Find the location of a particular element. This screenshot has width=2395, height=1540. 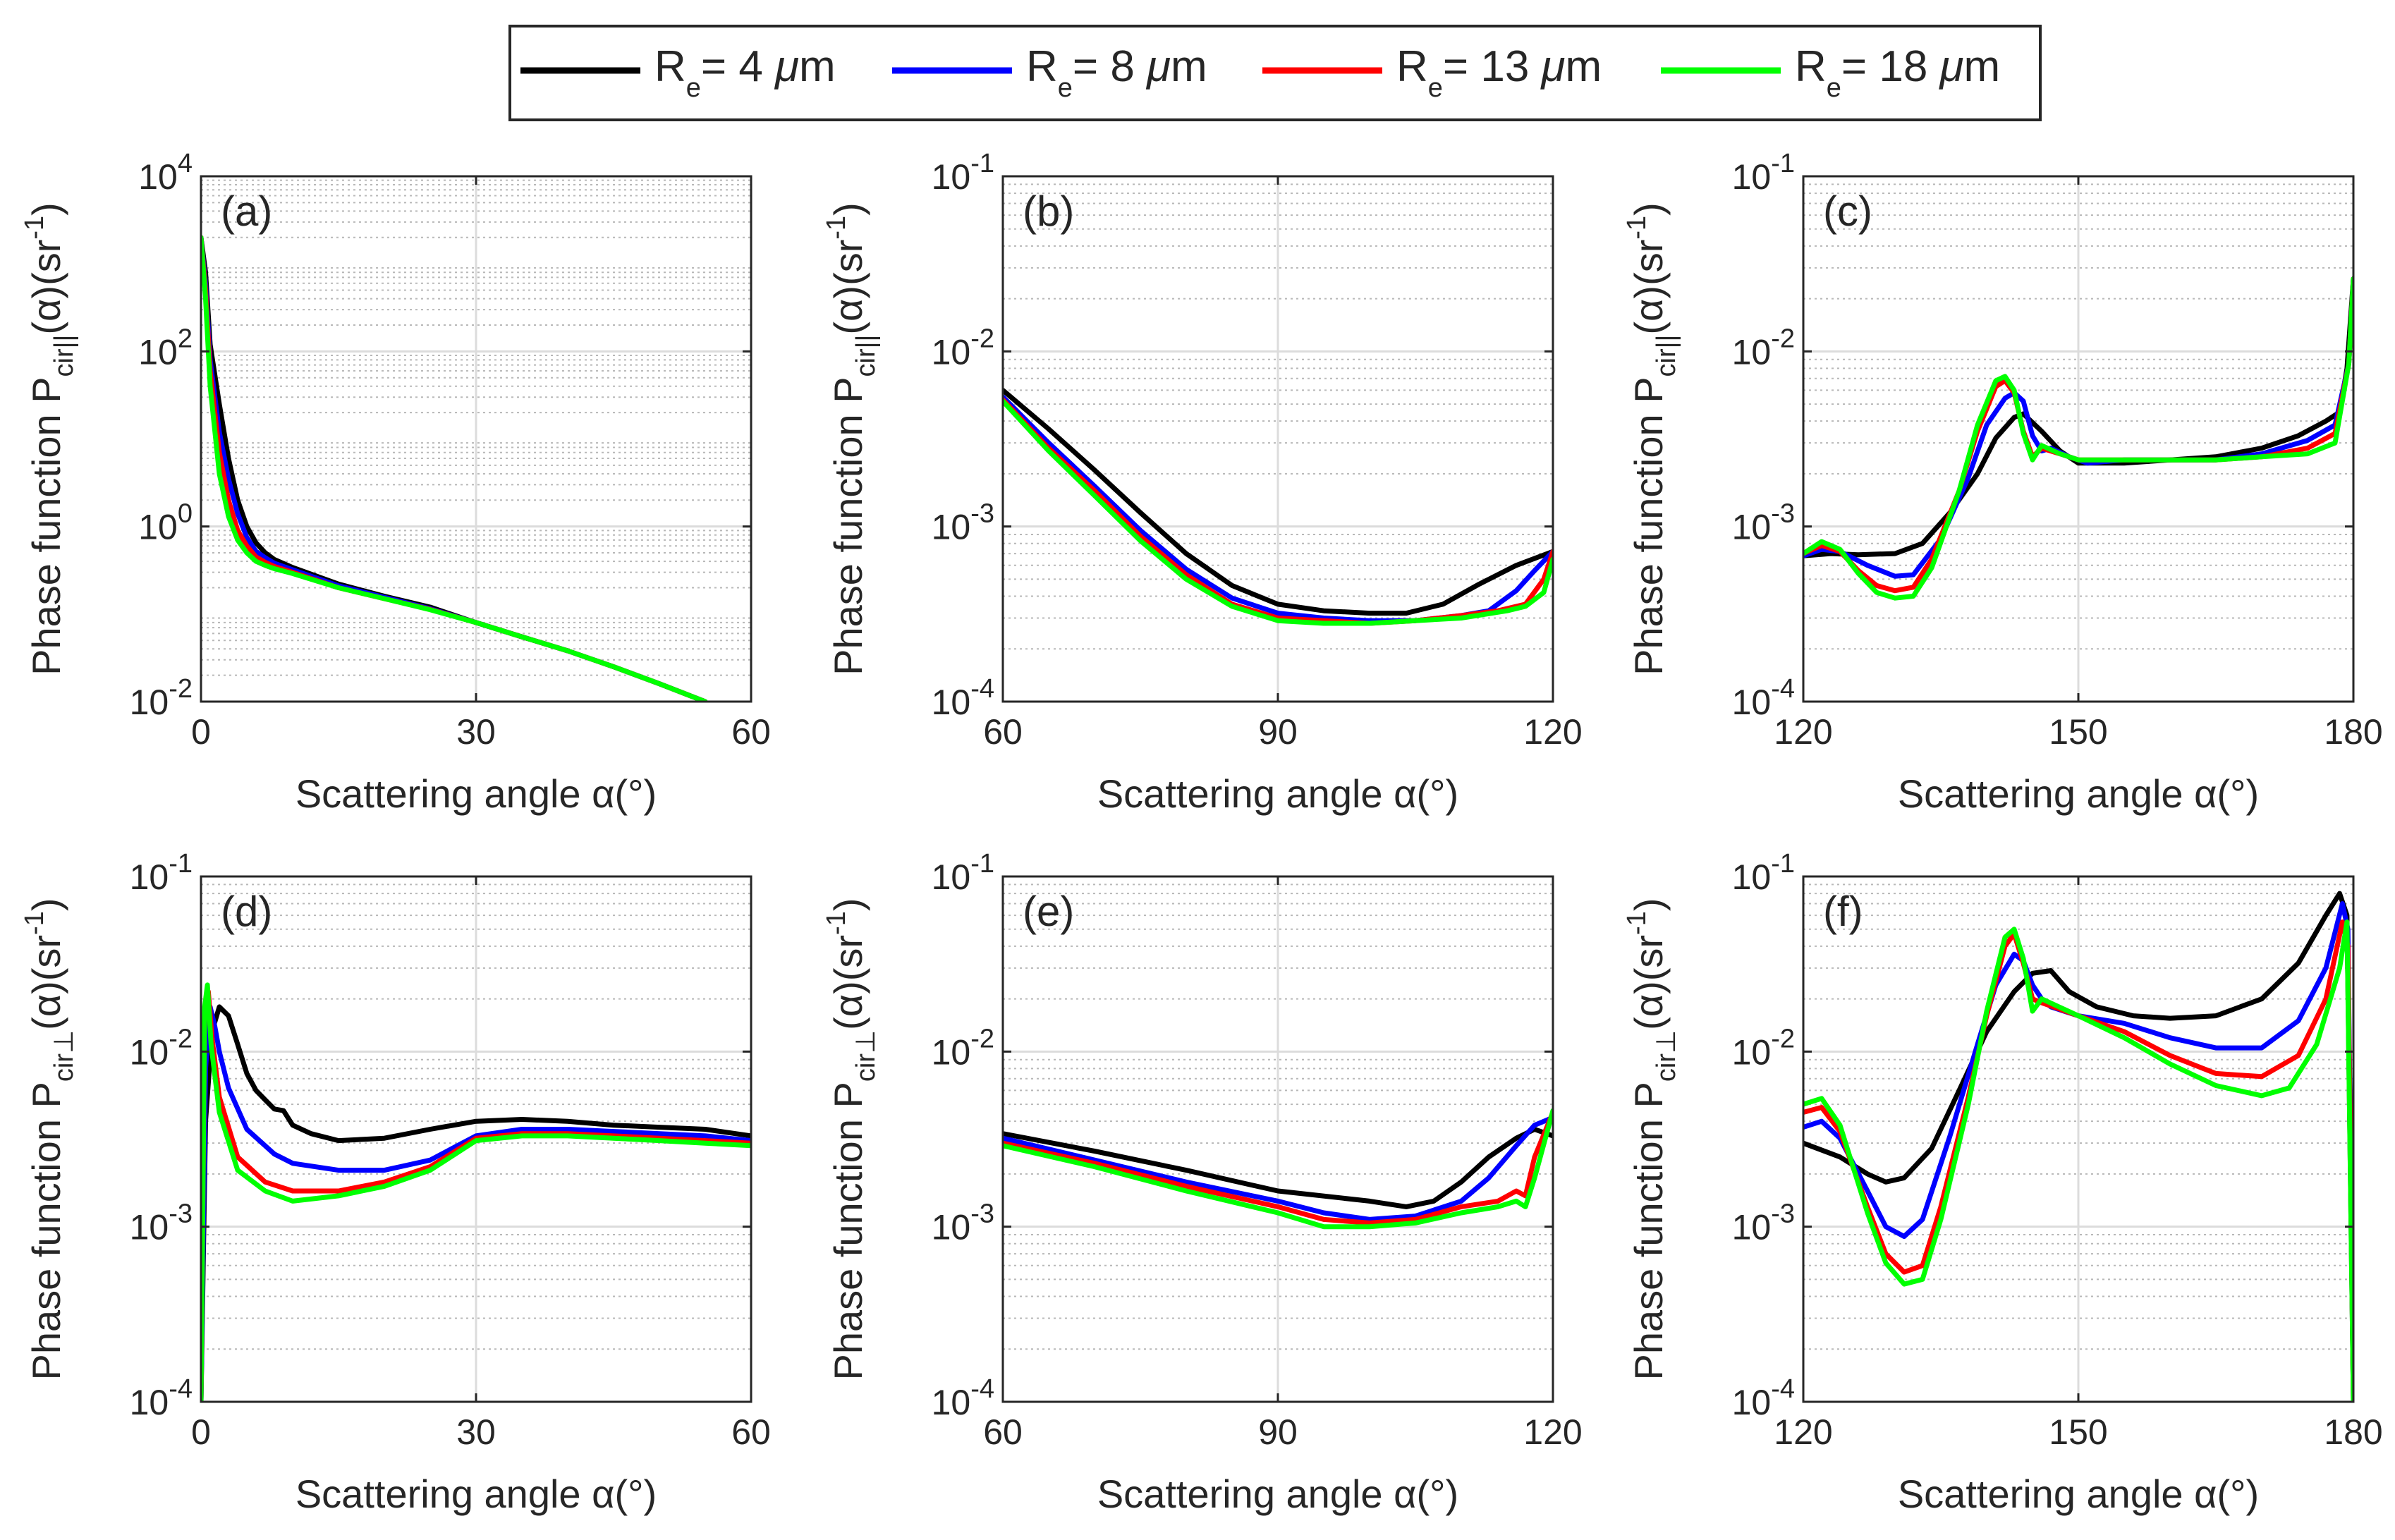

panel-label: (b) is located at coordinates (1048, 211).